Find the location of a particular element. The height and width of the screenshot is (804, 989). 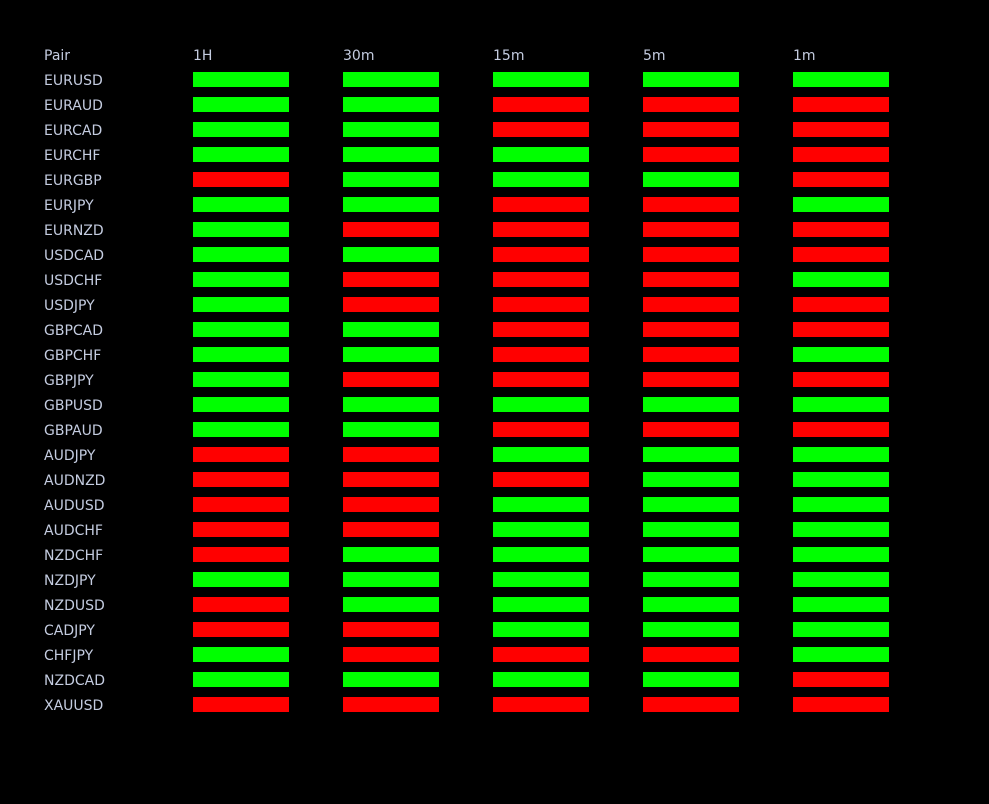

pair-label: EURGBP is located at coordinates (73, 181).